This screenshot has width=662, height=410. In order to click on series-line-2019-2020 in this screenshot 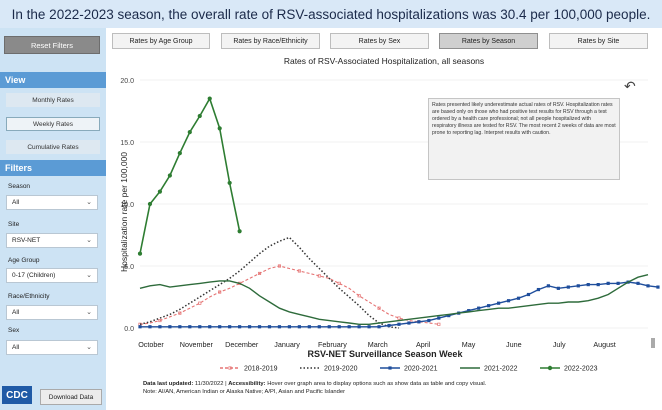, I will do `click(269, 282)`.